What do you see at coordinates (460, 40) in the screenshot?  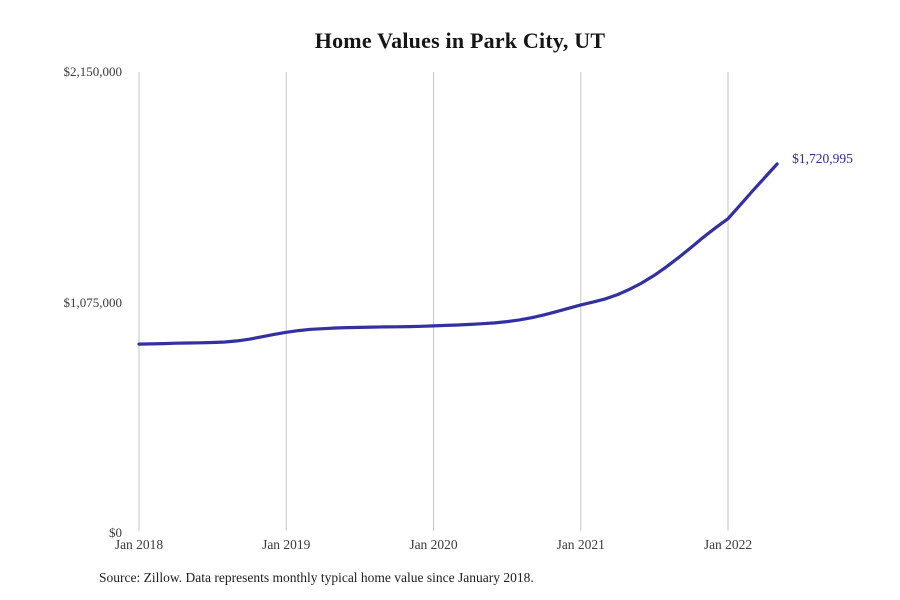 I see `chart-title: Home Values in Park City, UT` at bounding box center [460, 40].